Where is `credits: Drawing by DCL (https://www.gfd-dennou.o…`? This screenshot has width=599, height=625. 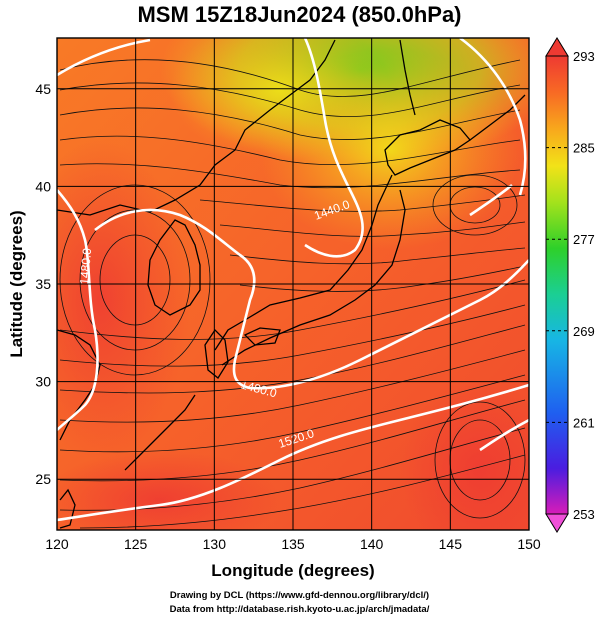 credits: Drawing by DCL (https://www.gfd-dennou.o… is located at coordinates (299, 603).